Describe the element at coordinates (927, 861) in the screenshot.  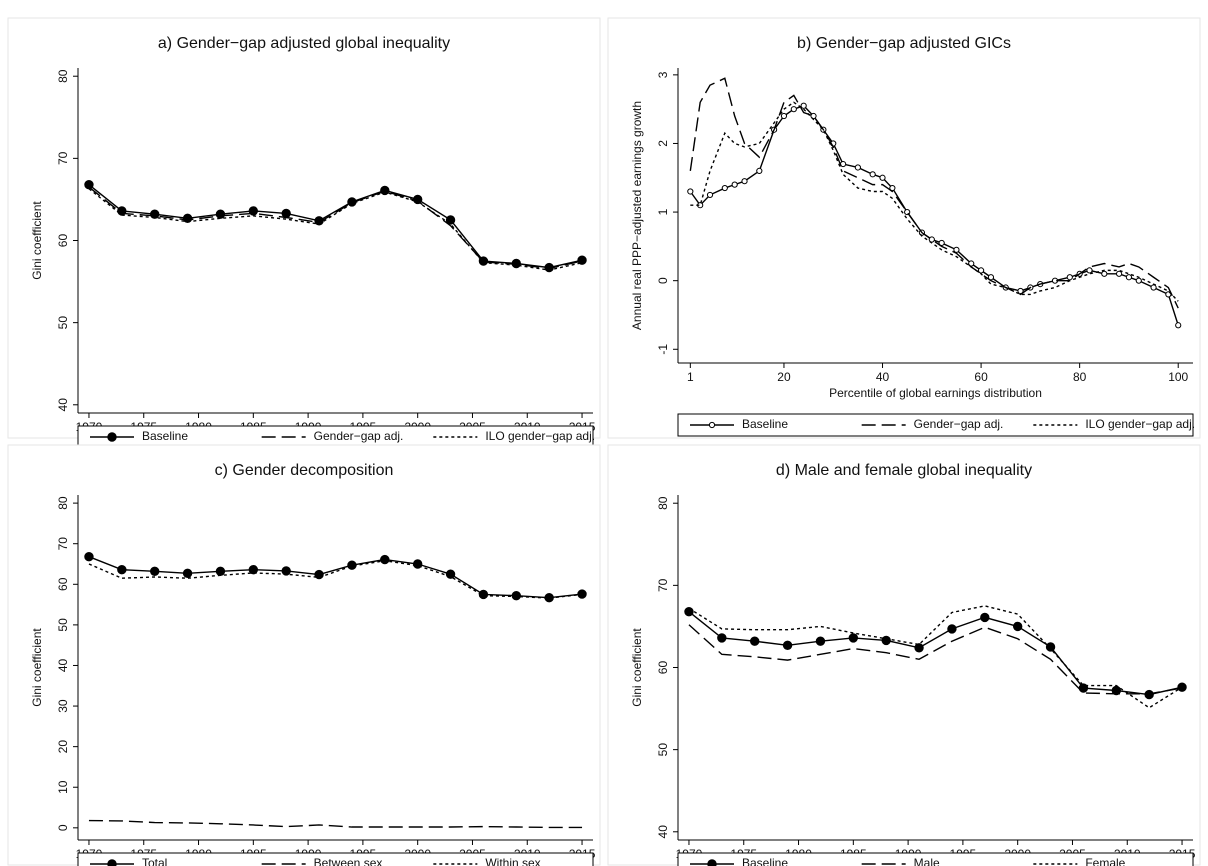
I see `legend-label: Male` at that location.